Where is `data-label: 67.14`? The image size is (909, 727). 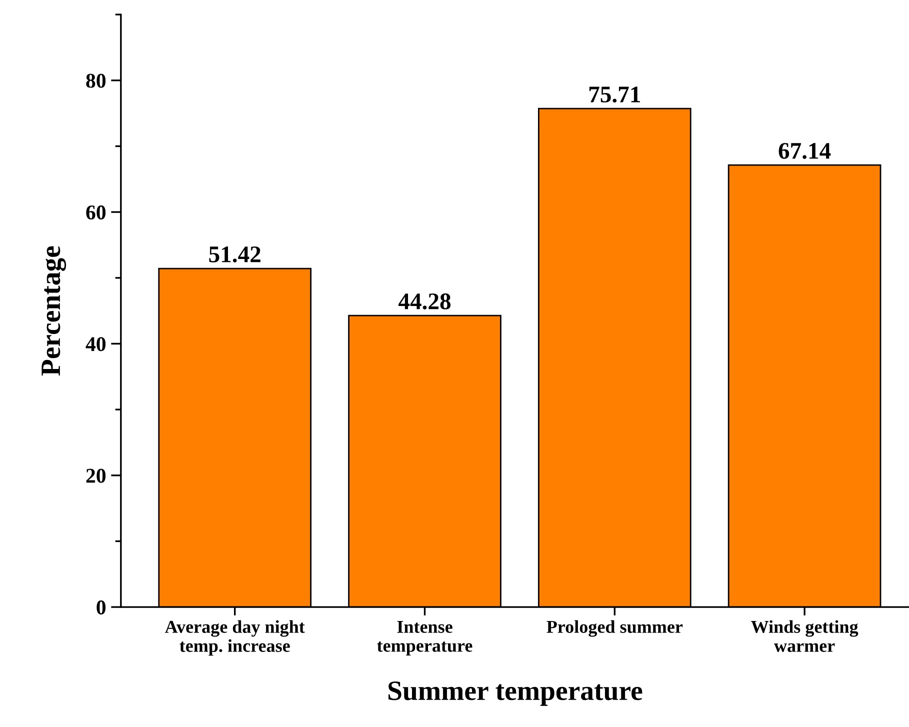 data-label: 67.14 is located at coordinates (804, 150).